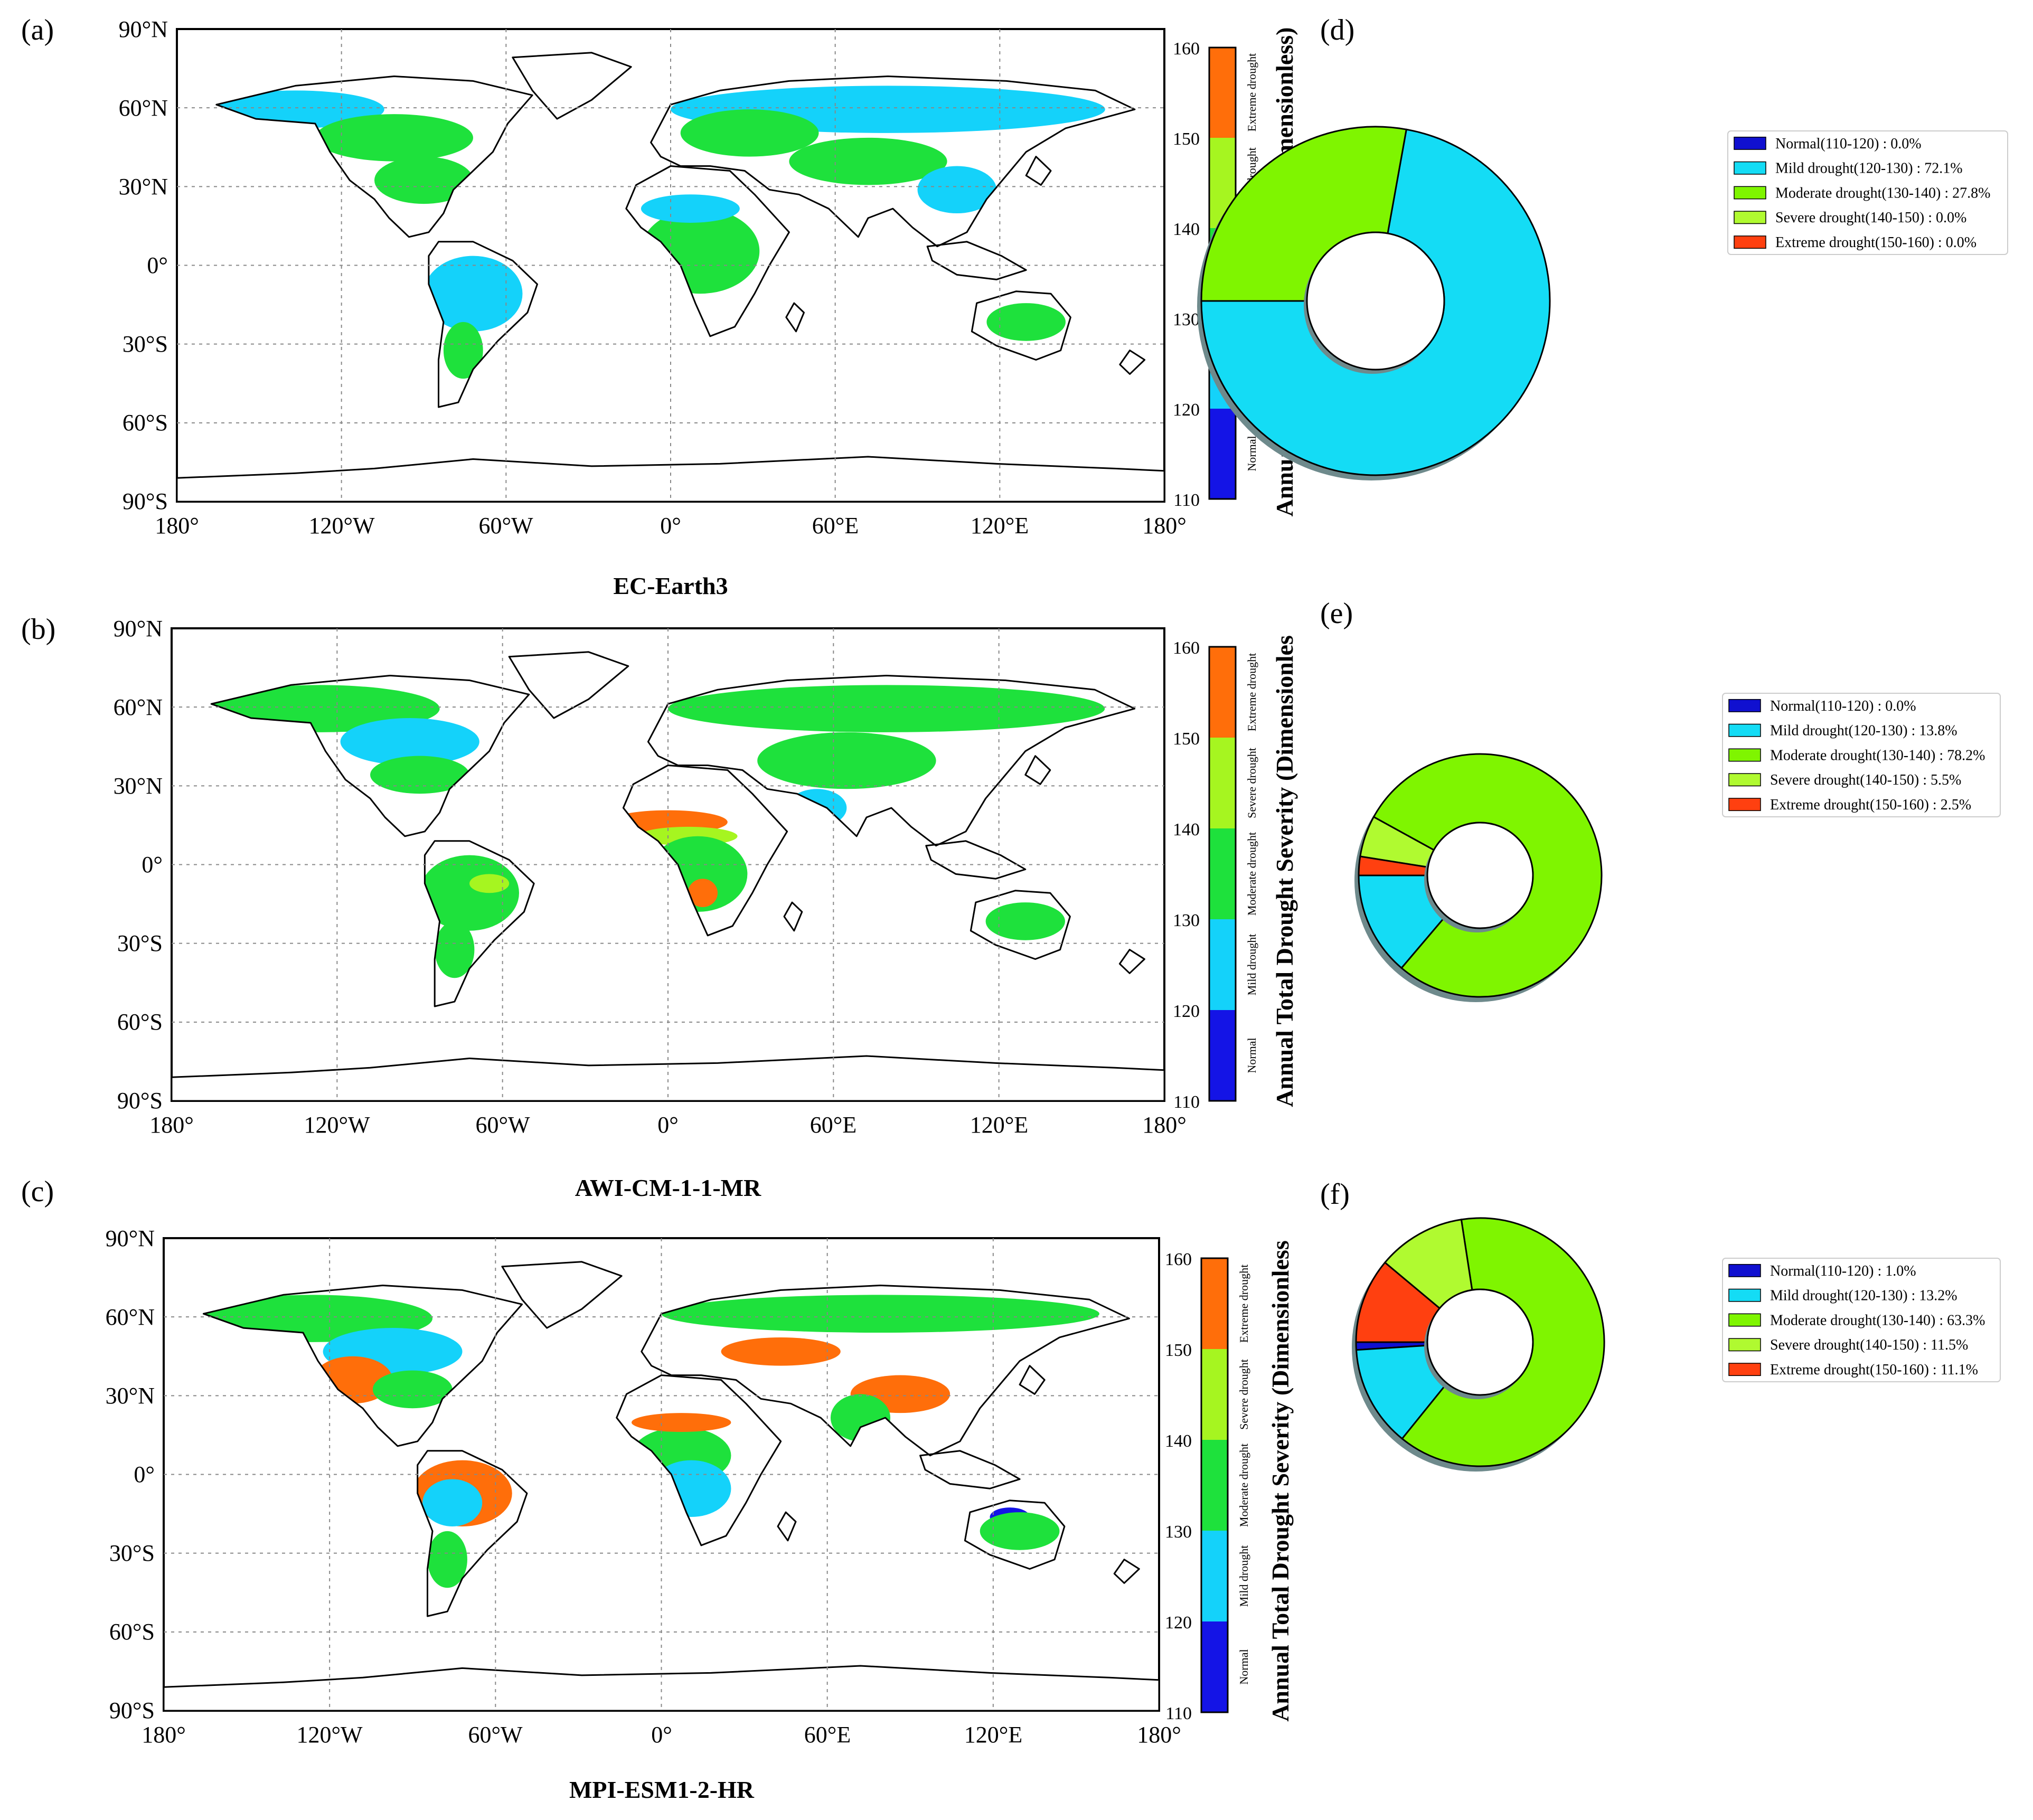  Describe the element at coordinates (795, 317) in the screenshot. I see `coastline-madagascar` at that location.